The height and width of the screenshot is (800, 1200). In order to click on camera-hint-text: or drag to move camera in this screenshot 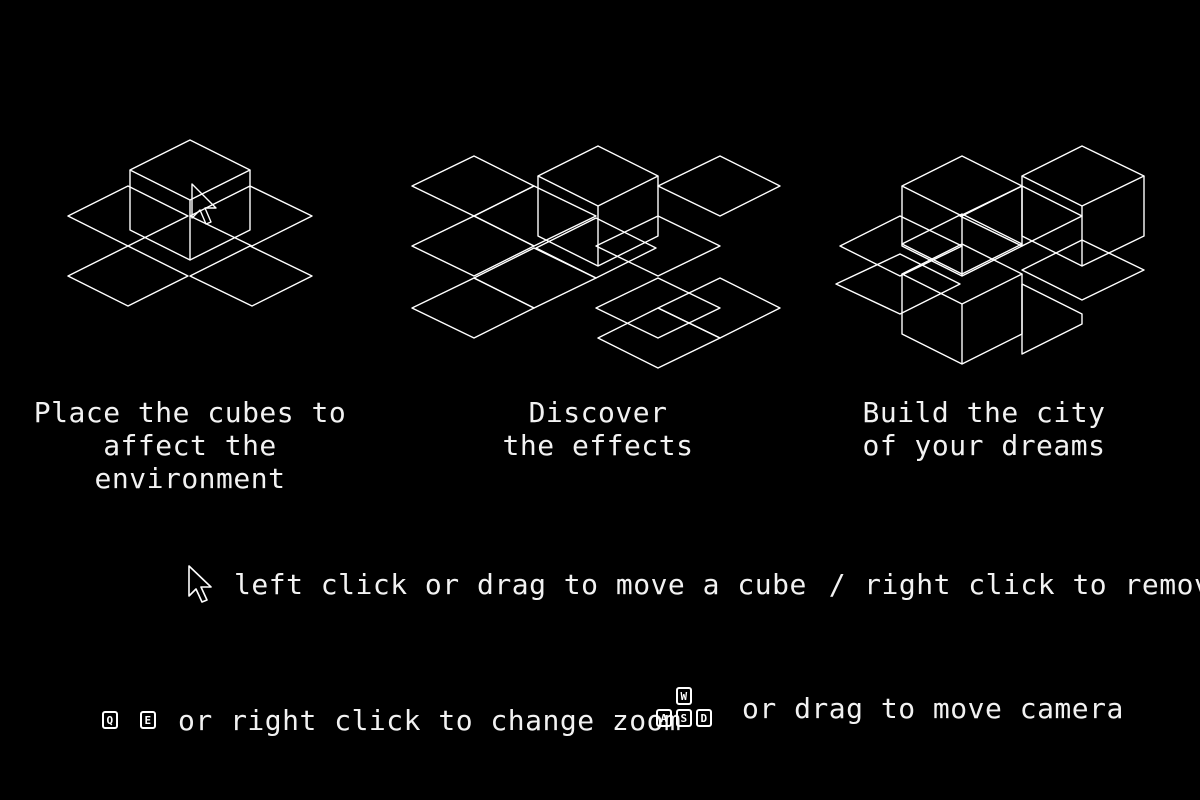, I will do `click(933, 708)`.